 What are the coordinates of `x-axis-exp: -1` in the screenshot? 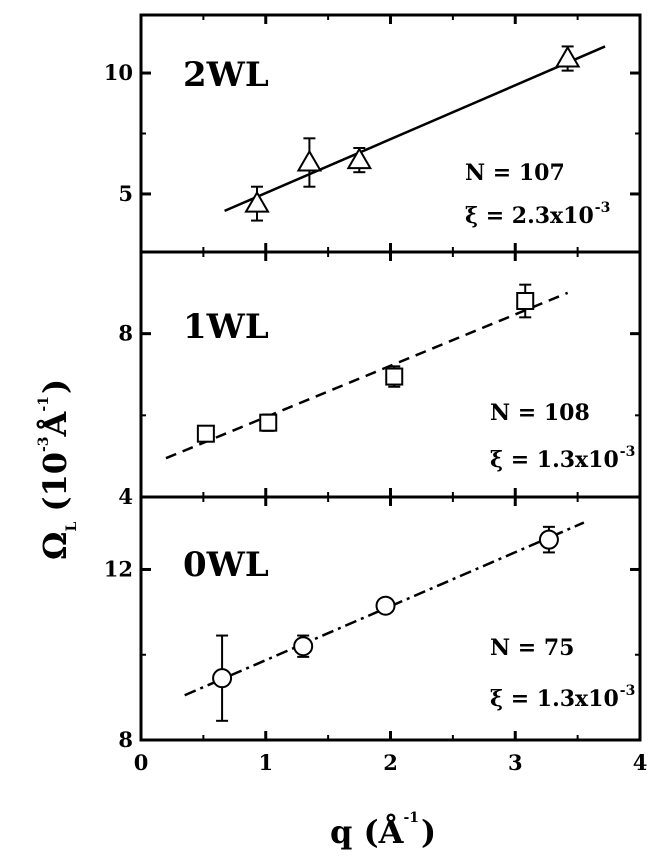 It's located at (411, 818).